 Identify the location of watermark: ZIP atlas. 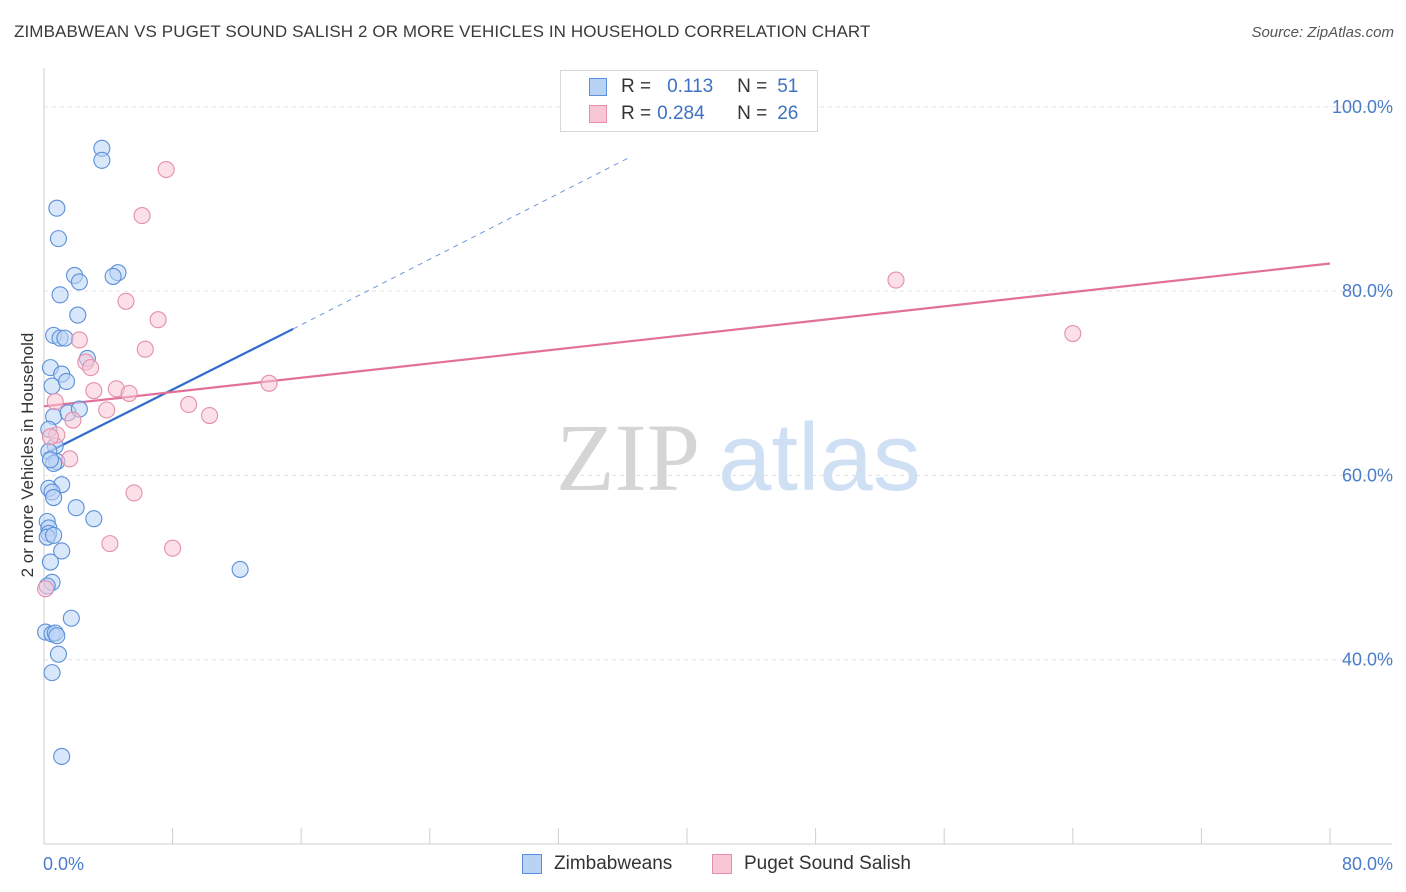
(738, 457).